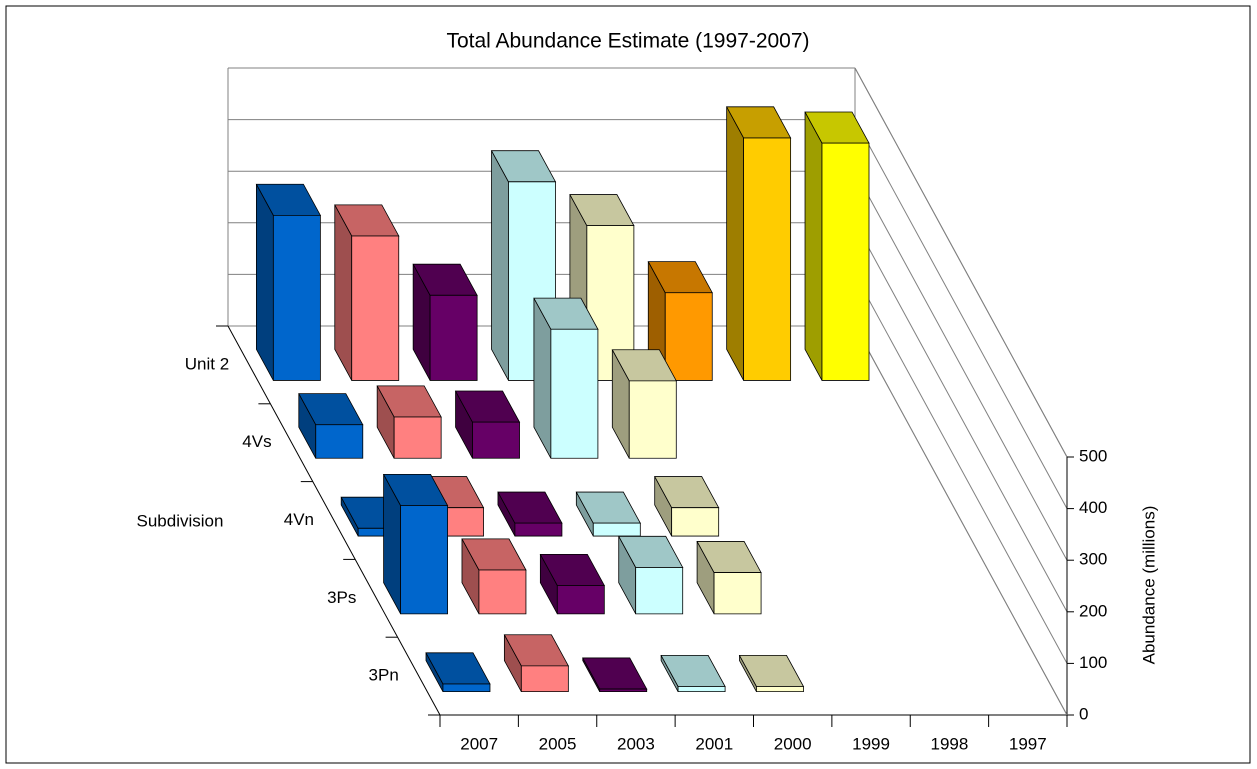 The height and width of the screenshot is (769, 1257). What do you see at coordinates (714, 743) in the screenshot?
I see `x-tick-label: 2001` at bounding box center [714, 743].